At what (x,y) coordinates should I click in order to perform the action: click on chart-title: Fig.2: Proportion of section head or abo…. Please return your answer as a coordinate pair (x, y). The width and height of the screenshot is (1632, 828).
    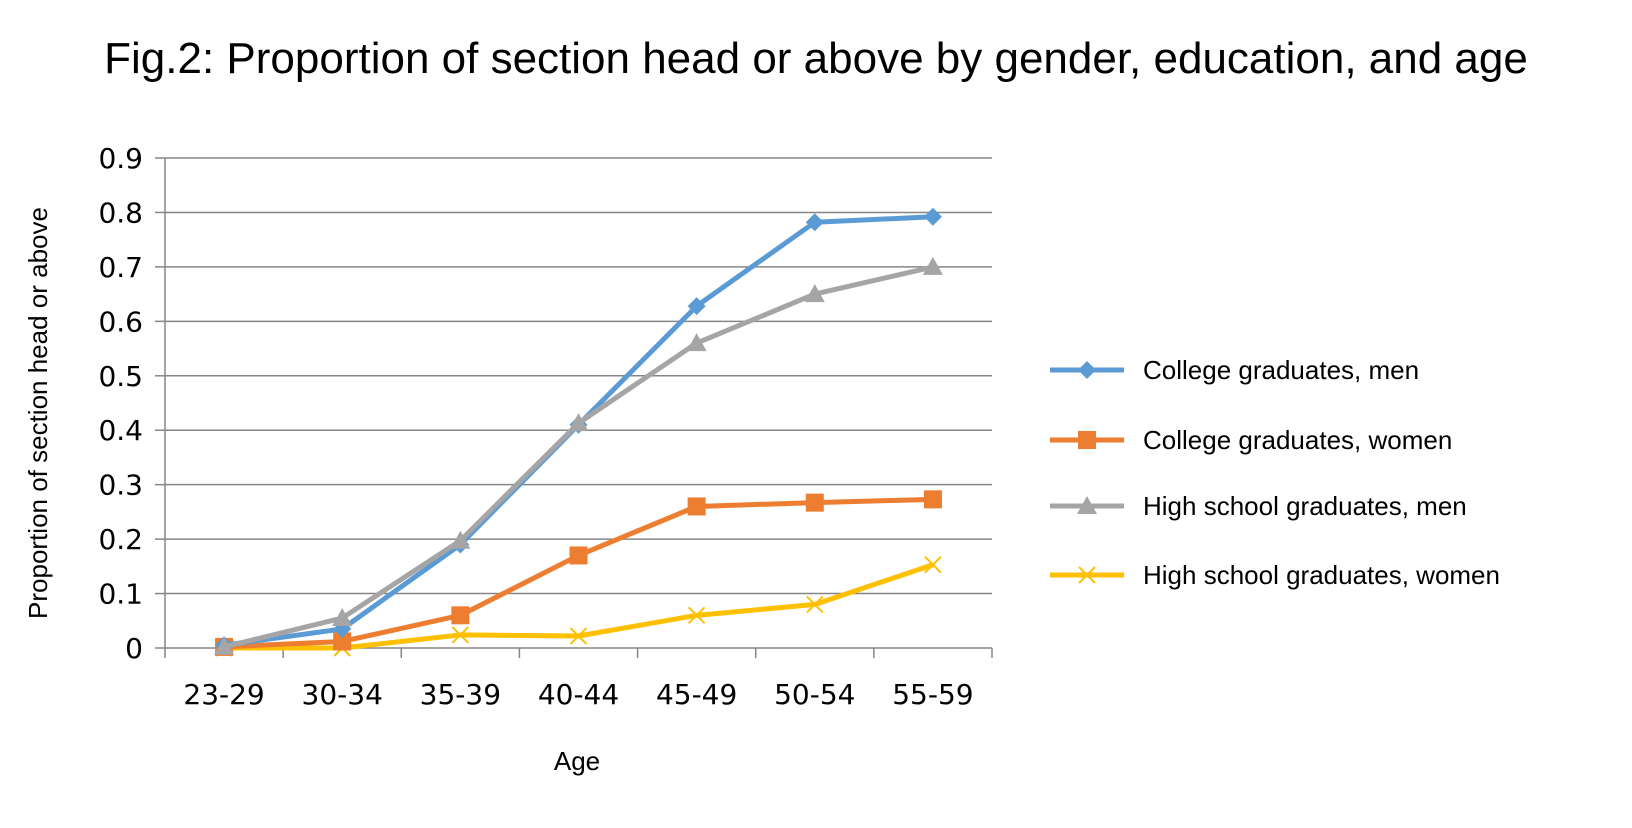
    Looking at the image, I should click on (816, 58).